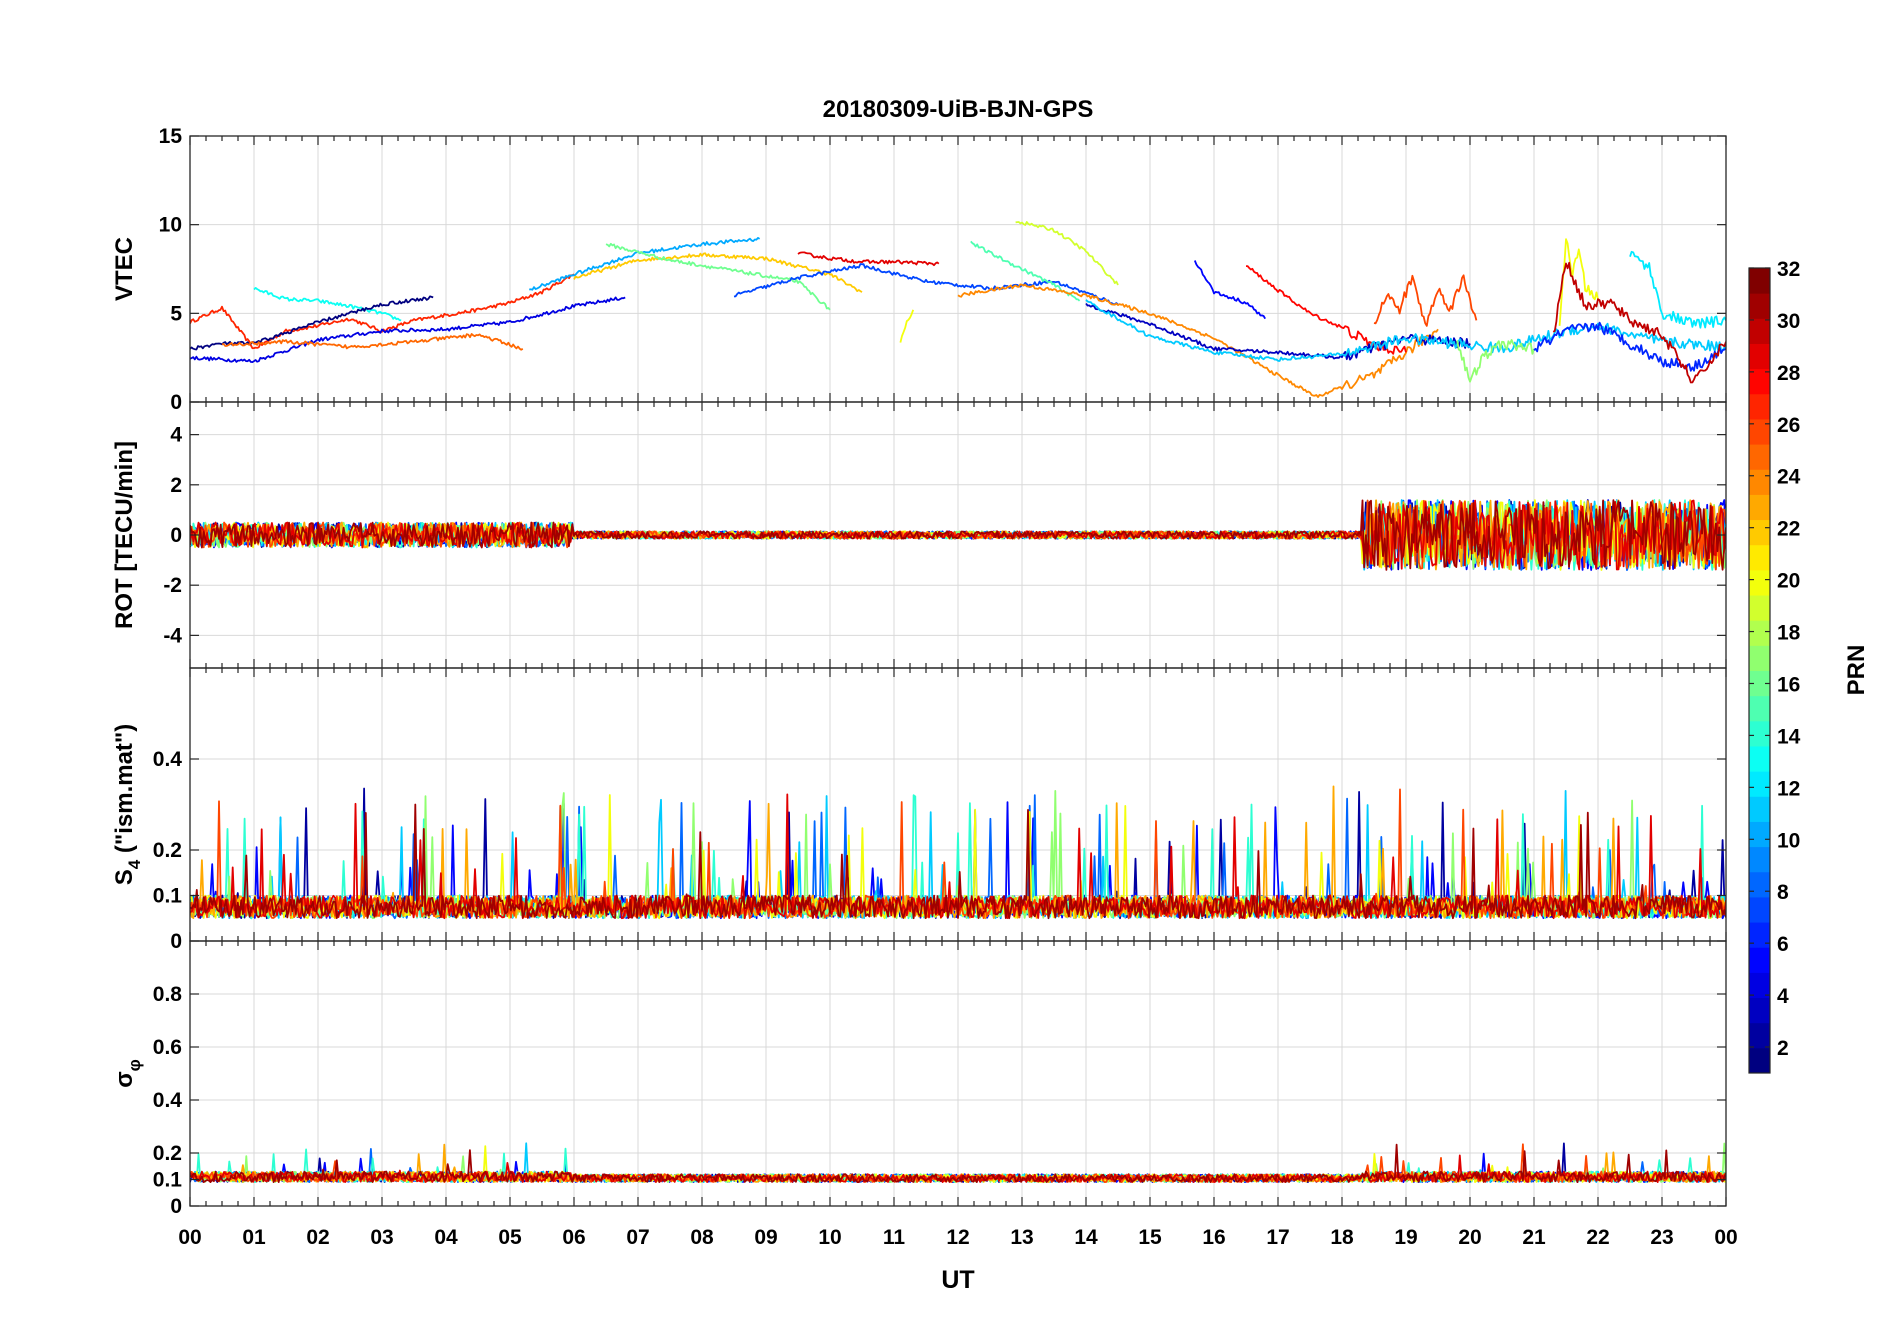 Image resolution: width=1902 pixels, height=1330 pixels. Describe the element at coordinates (176, 313) in the screenshot. I see `y-tick-label: 5` at that location.